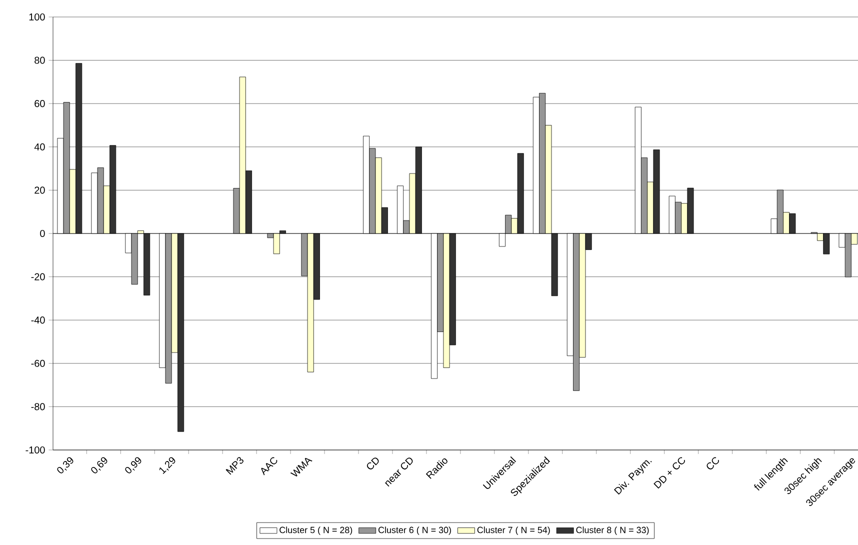  What do you see at coordinates (39, 190) in the screenshot?
I see `y-tick-label: 20` at bounding box center [39, 190].